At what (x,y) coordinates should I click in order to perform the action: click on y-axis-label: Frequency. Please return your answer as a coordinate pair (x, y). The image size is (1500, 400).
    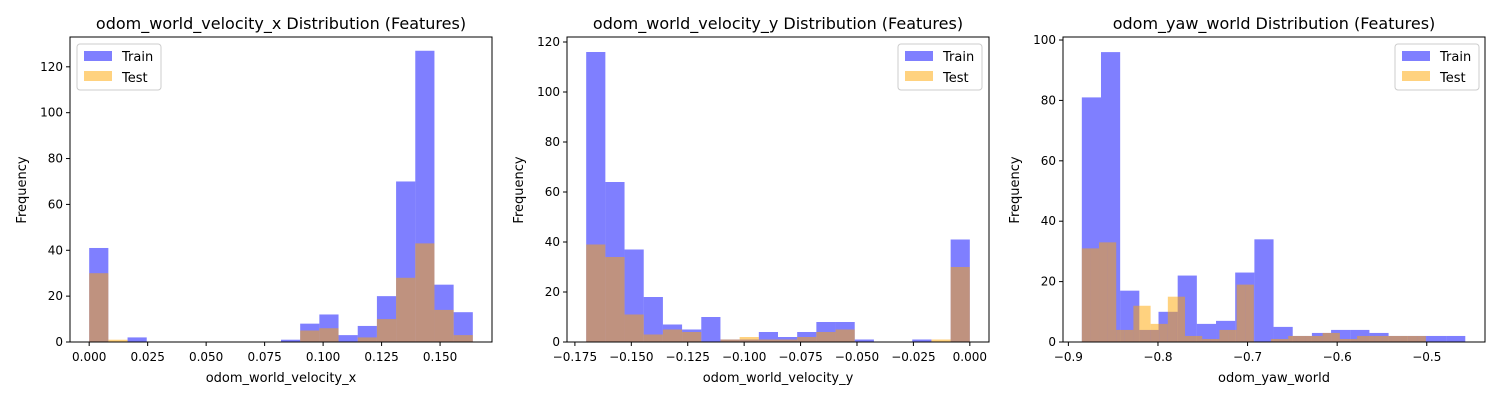
    Looking at the image, I should click on (519, 189).